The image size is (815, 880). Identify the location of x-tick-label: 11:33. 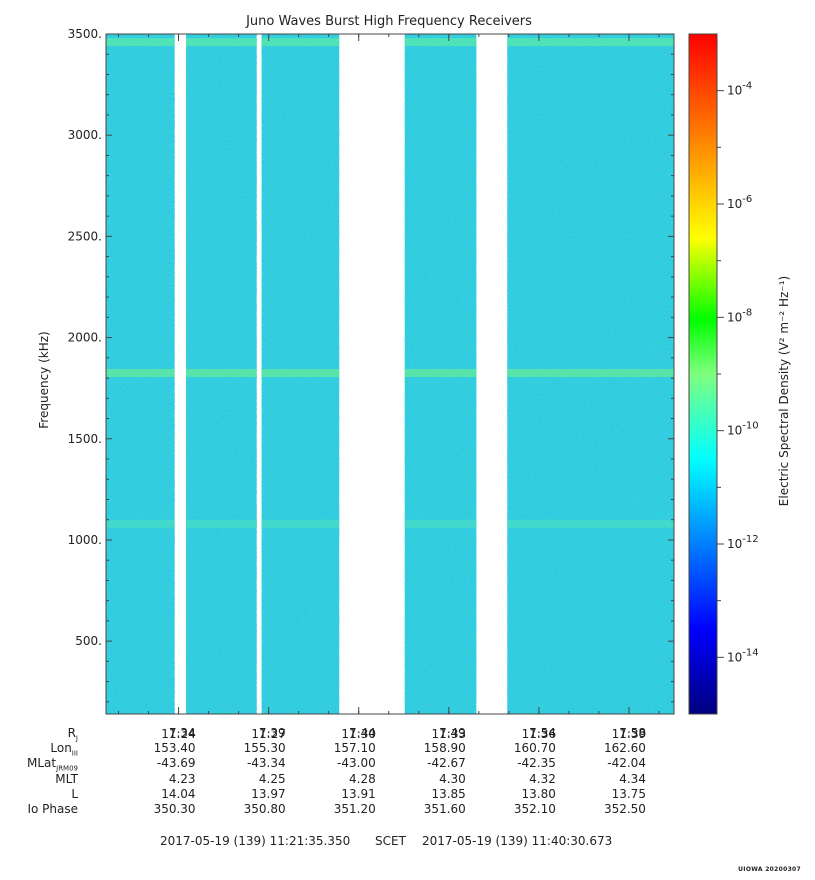
(449, 734).